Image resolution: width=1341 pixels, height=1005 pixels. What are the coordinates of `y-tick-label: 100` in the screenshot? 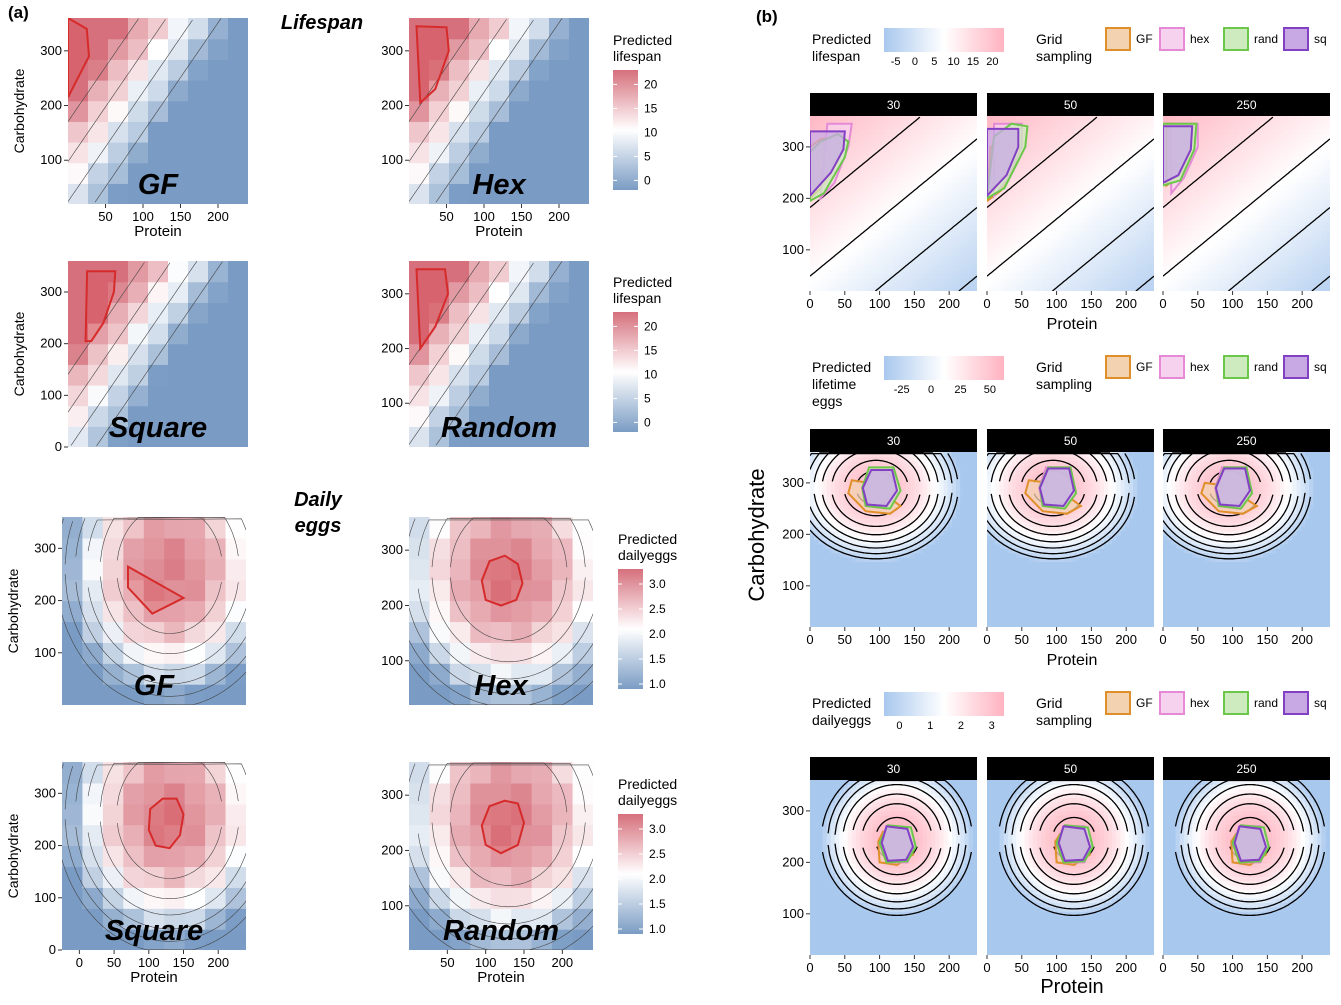 It's located at (392, 159).